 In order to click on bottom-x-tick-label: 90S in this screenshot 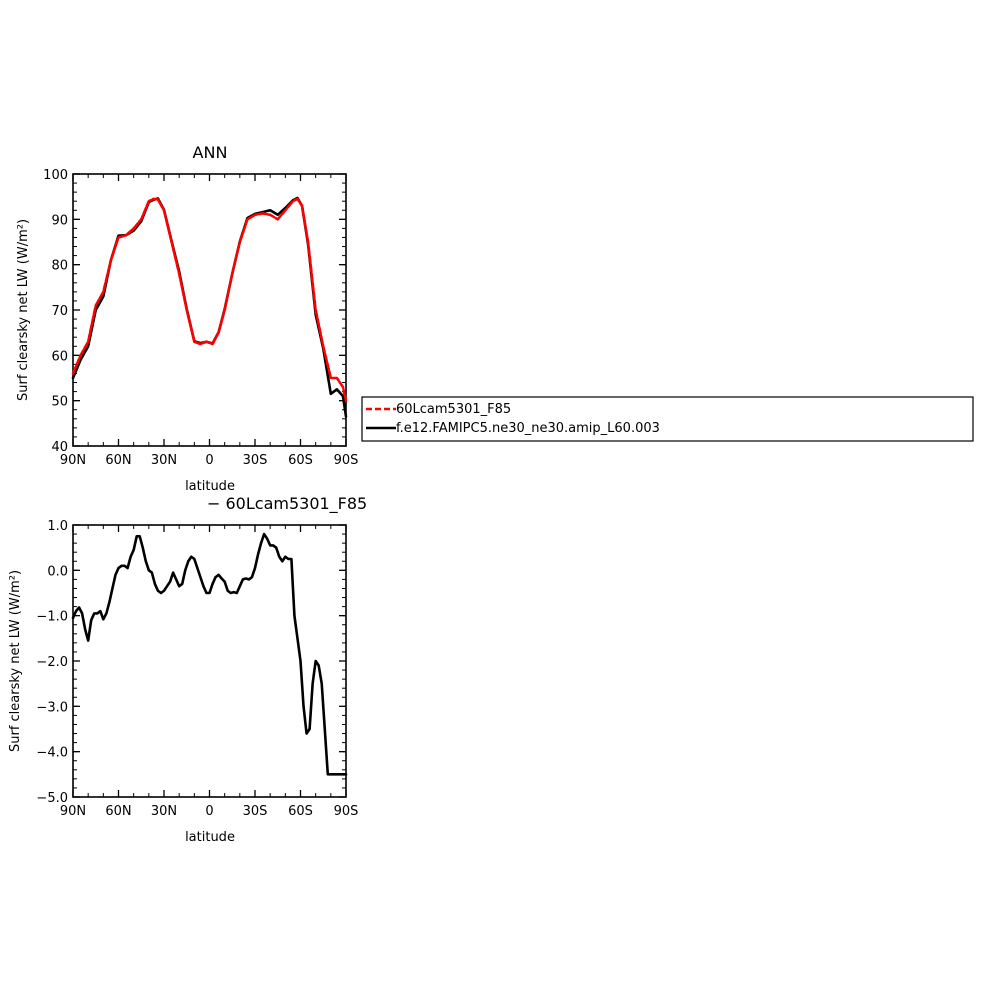, I will do `click(346, 811)`.